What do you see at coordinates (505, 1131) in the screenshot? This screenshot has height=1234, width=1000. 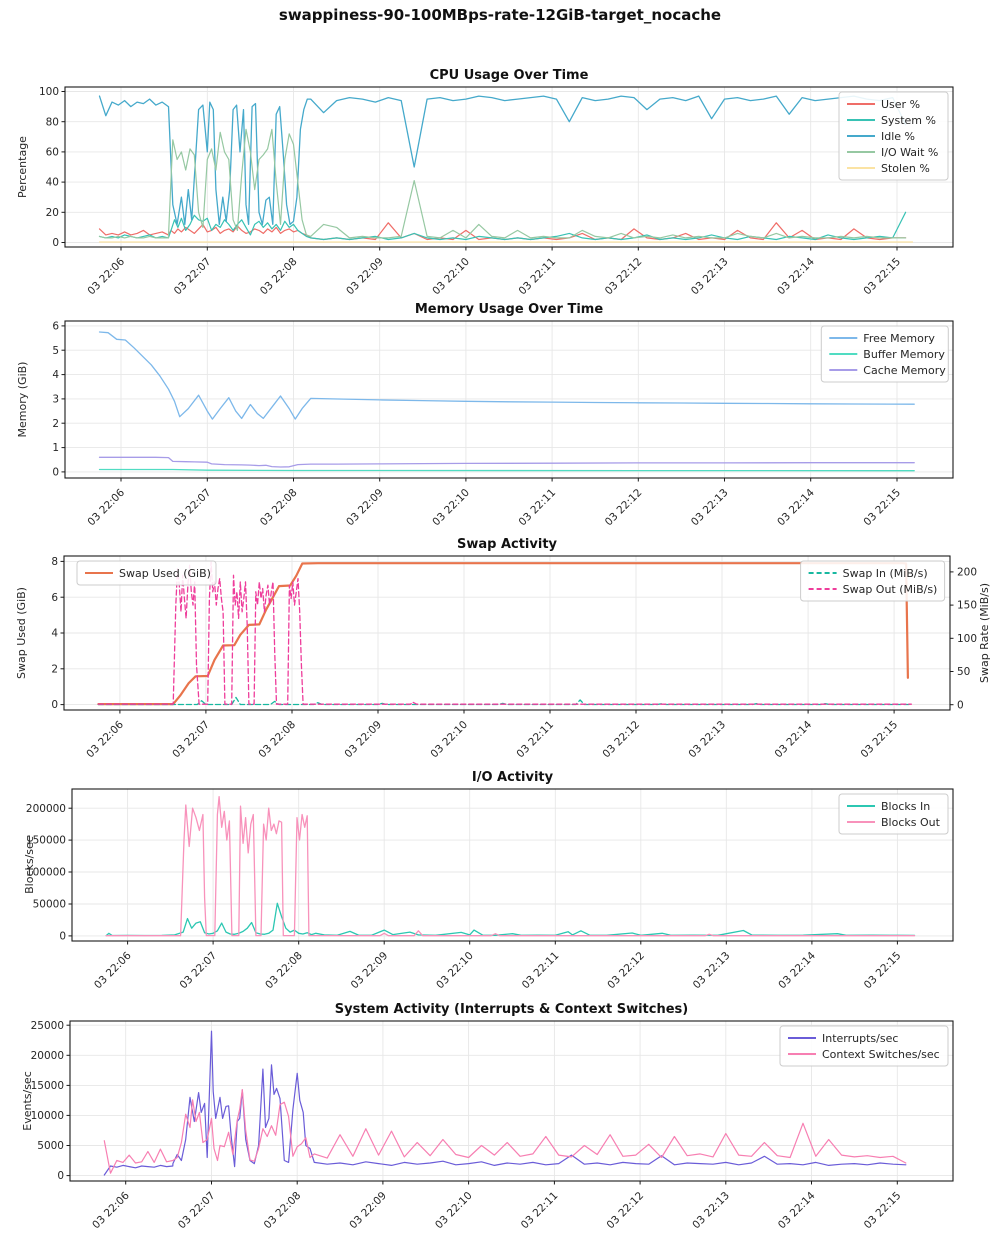 I see `series-context-switches-sec` at bounding box center [505, 1131].